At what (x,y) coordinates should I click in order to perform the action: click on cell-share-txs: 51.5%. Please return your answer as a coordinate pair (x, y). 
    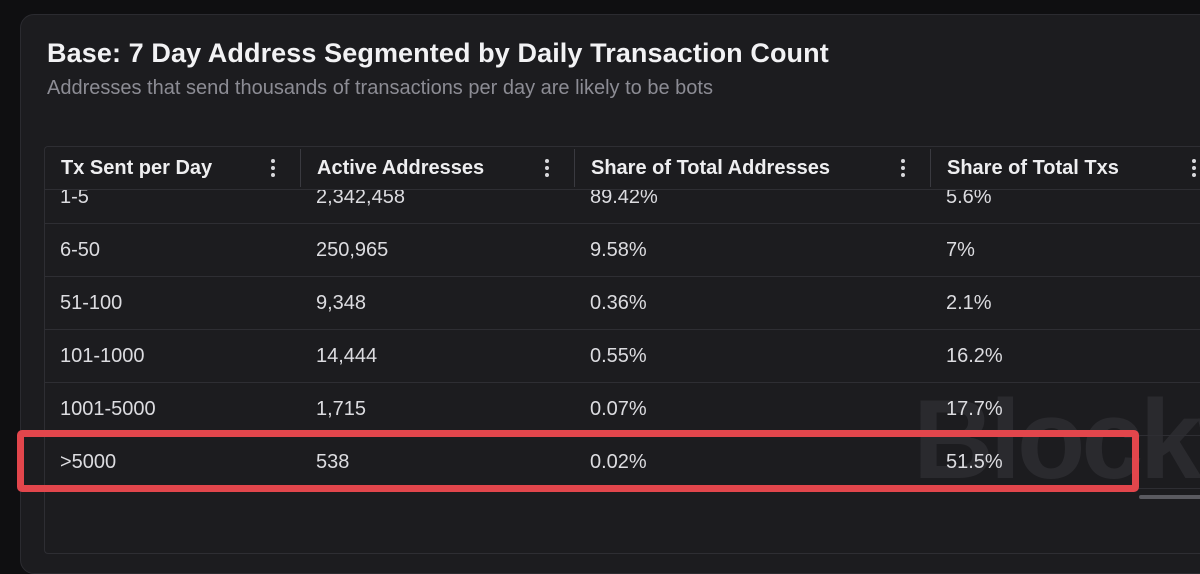
    Looking at the image, I should click on (974, 461).